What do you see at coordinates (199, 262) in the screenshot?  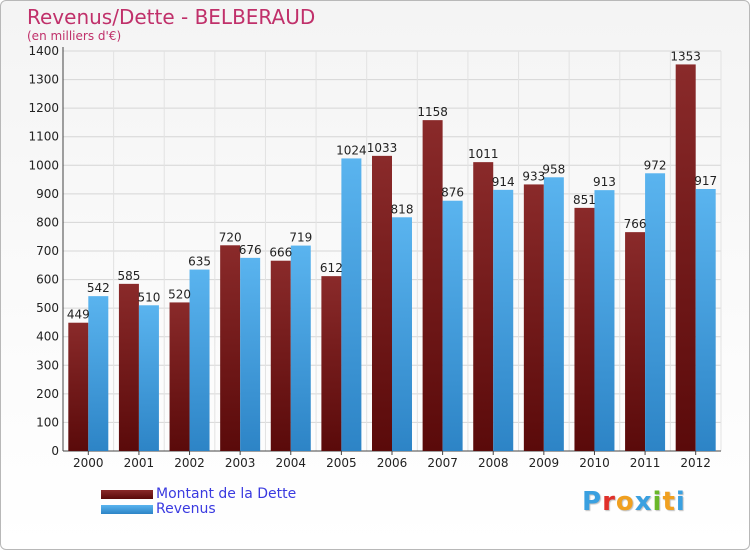 I see `value-label-revenue: 635` at bounding box center [199, 262].